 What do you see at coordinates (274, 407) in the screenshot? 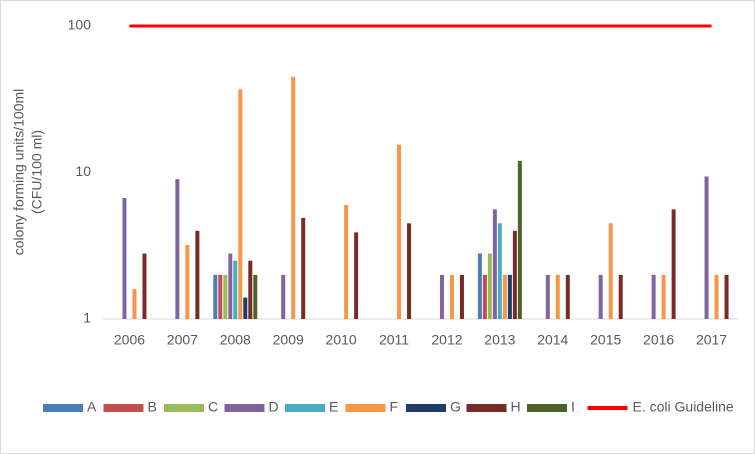
I see `legend-label: D` at bounding box center [274, 407].